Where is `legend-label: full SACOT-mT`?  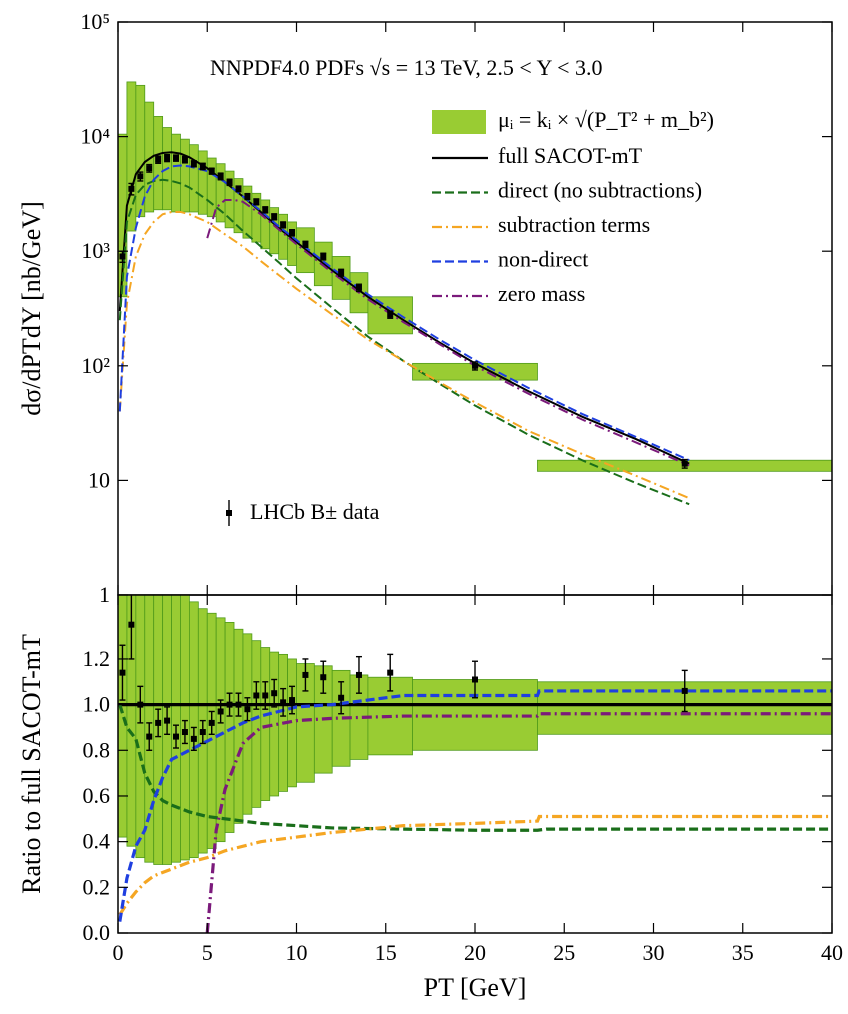
legend-label: full SACOT-mT is located at coordinates (570, 155).